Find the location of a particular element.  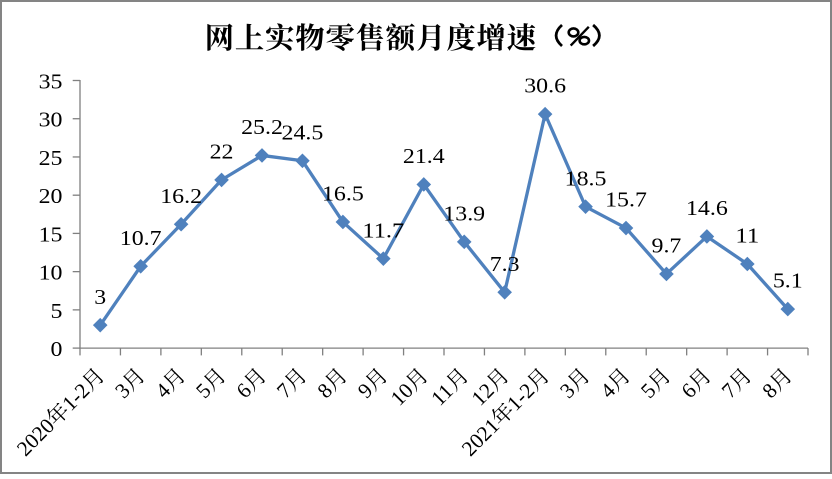

svg-text: 16.2 is located at coordinates (181, 196).